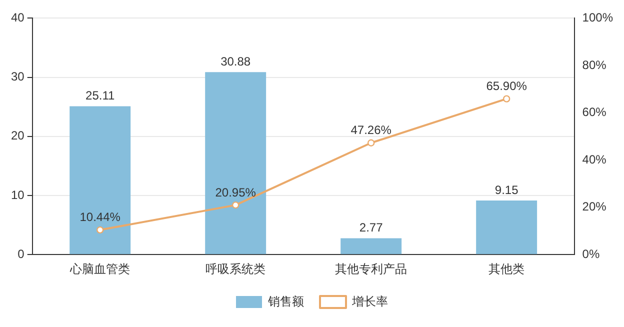 The width and height of the screenshot is (624, 327). What do you see at coordinates (236, 269) in the screenshot?
I see `x-tick-label: 呼吸系统类` at bounding box center [236, 269].